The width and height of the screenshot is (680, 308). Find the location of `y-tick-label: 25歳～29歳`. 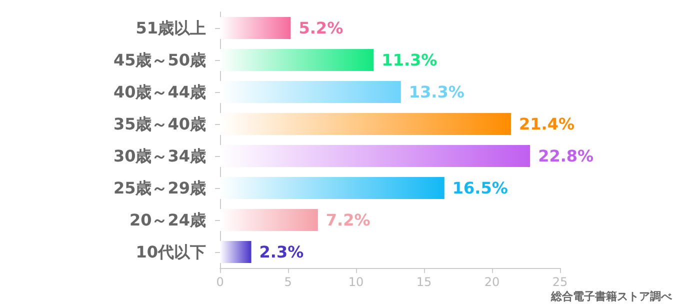

y-tick-label: 25歳～29歳 is located at coordinates (159, 188).